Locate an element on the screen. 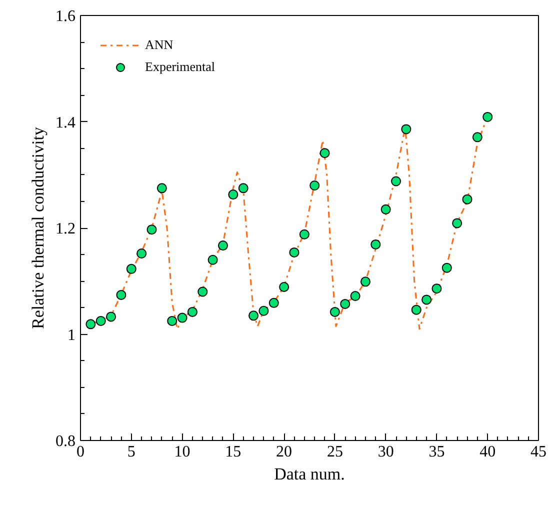 This screenshot has height=505, width=554. y-tick-label: 1.2 is located at coordinates (66, 229).